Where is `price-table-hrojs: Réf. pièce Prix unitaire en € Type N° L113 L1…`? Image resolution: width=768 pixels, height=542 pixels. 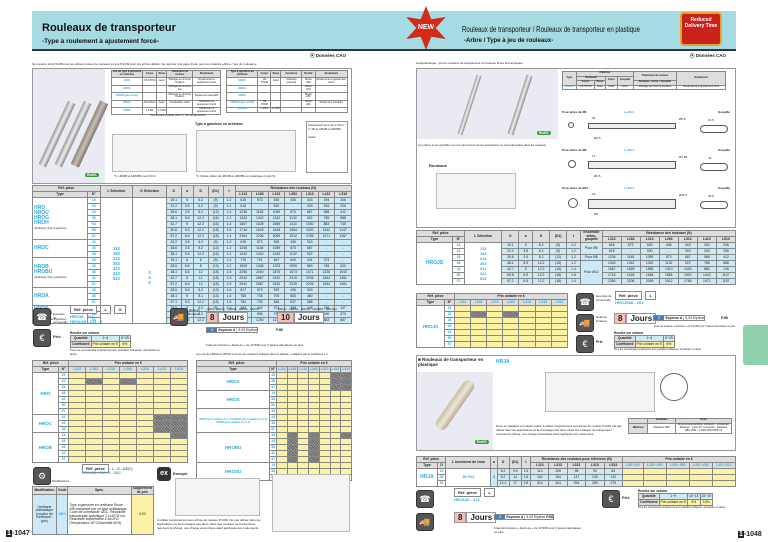
price-table-hrojs: Réf. pièce Prix unitaire en € Type N° L113 L1… is located at coordinates (492, 320).